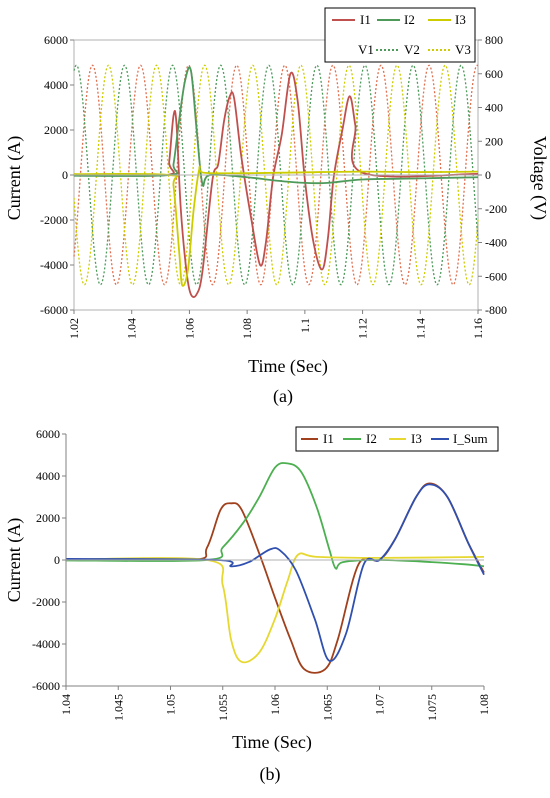 The image size is (550, 798). Describe the element at coordinates (400, 35) in the screenshot. I see `chart-a-legend: I1 I2 I3 V1 V2 V3` at that location.